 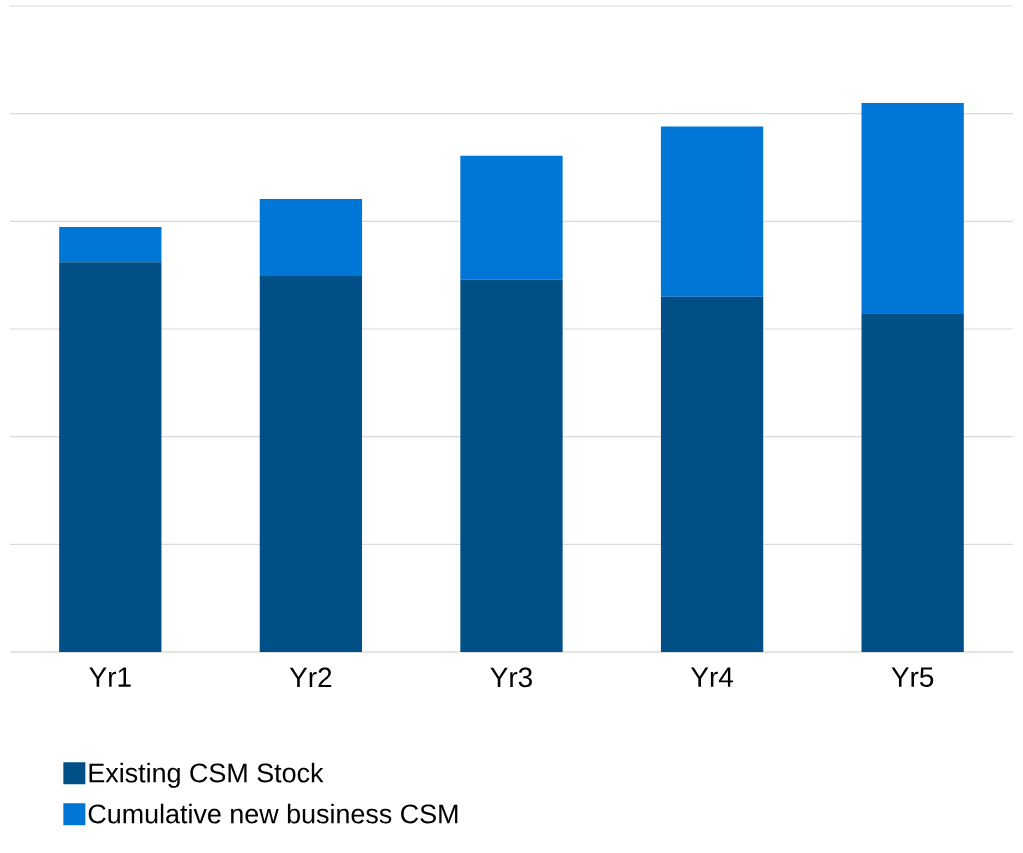 I want to click on x-tick-label: Yr5, so click(x=912, y=677).